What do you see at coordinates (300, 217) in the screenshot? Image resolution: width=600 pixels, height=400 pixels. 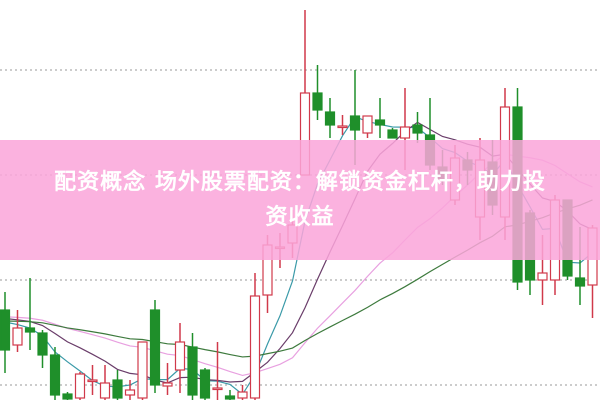 I see `headline-line-2: 资收益` at bounding box center [300, 217].